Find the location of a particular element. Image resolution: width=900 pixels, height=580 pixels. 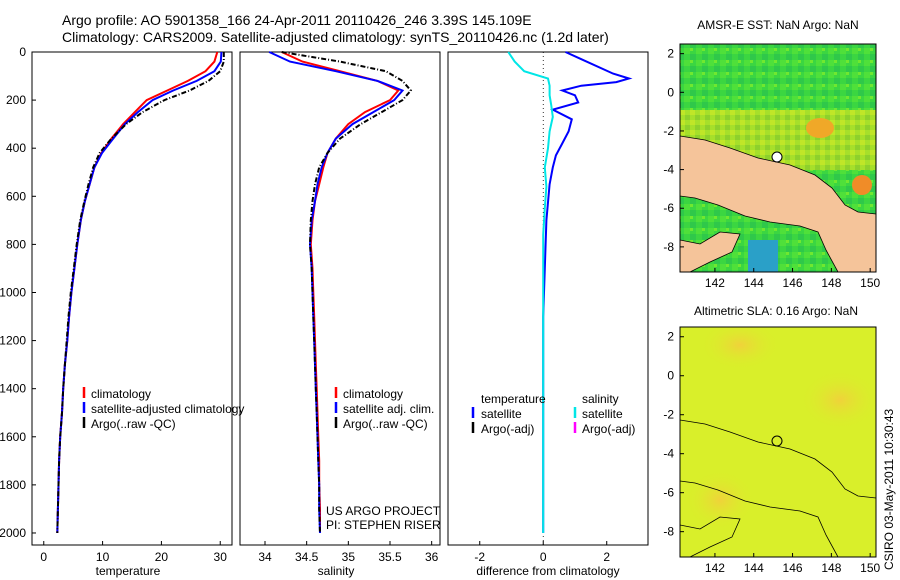

sla-map-title: Altimetric SLA: 0.16 Argo: NaN is located at coordinates (776, 311).